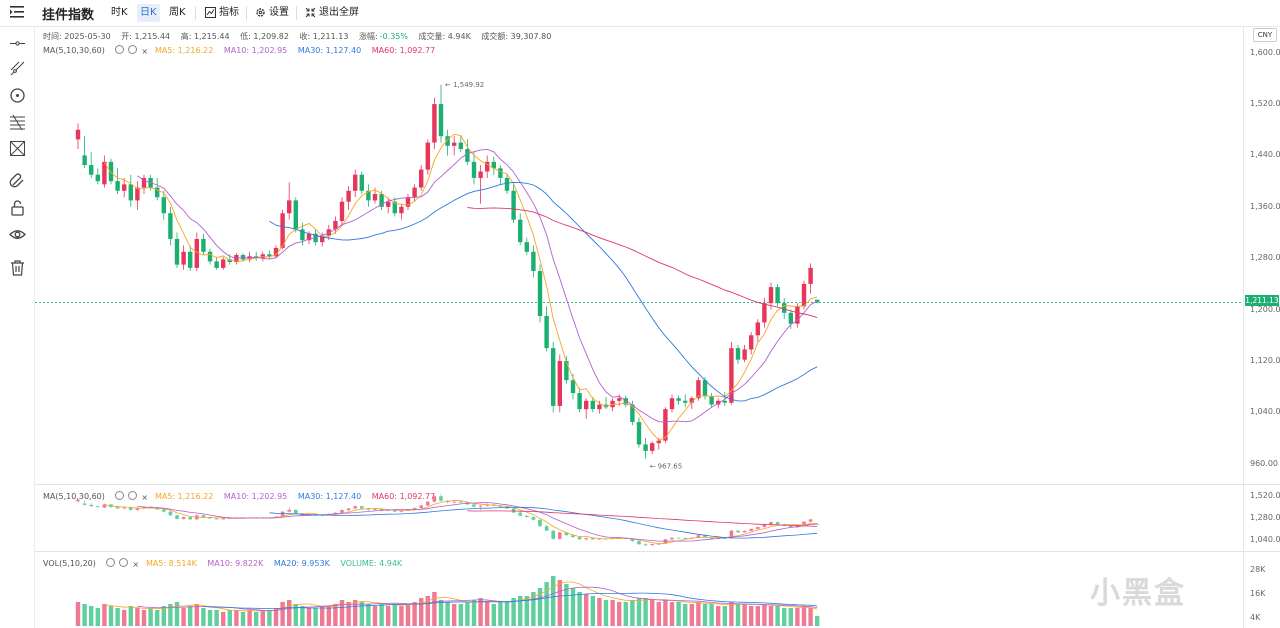  I want to click on high-annotation: ← 1,549.92, so click(464, 85).